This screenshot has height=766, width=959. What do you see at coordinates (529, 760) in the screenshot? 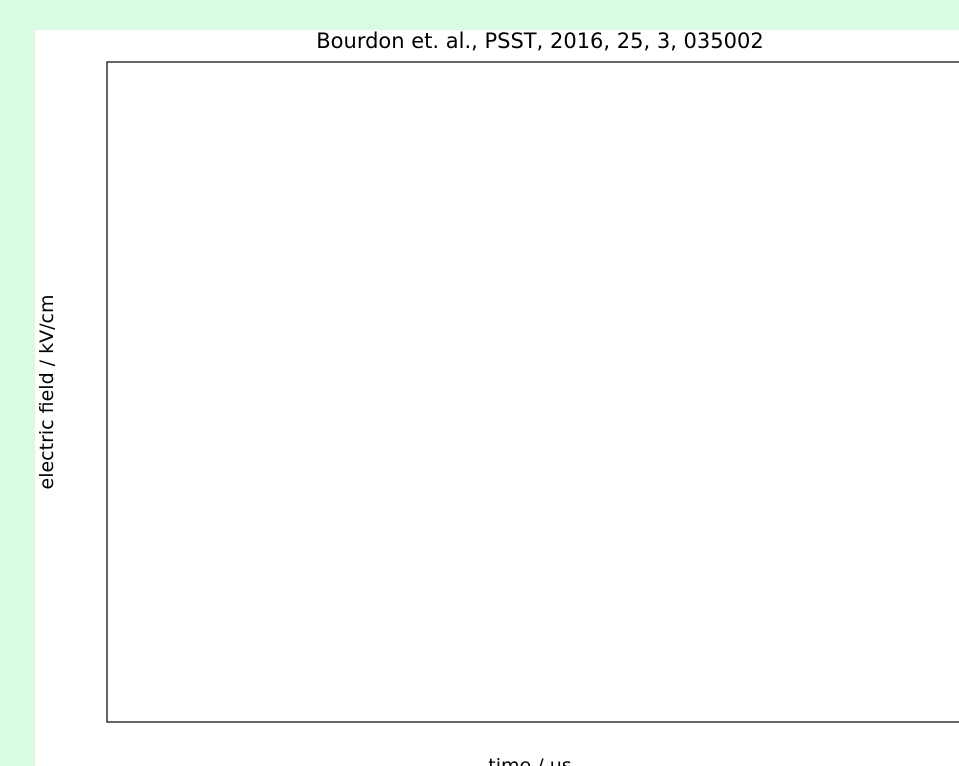
I see `x-axis-label: time / μs` at bounding box center [529, 760].